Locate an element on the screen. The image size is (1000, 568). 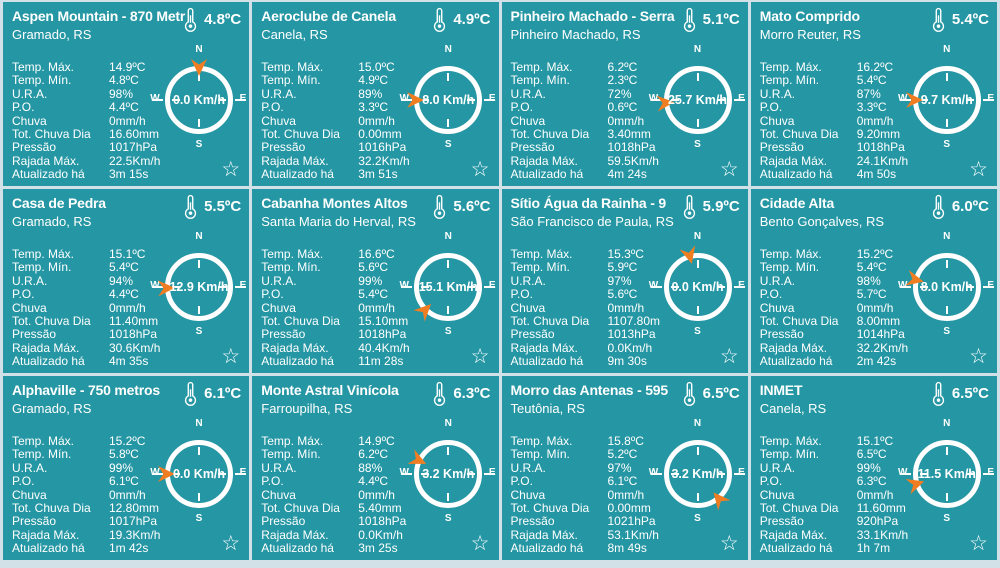
stat-row: U.R.A. 99% is located at coordinates (833, 467).